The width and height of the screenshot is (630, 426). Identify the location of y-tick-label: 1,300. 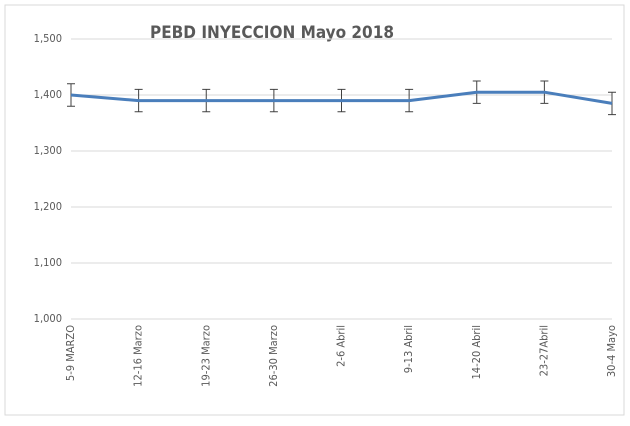
(48, 150).